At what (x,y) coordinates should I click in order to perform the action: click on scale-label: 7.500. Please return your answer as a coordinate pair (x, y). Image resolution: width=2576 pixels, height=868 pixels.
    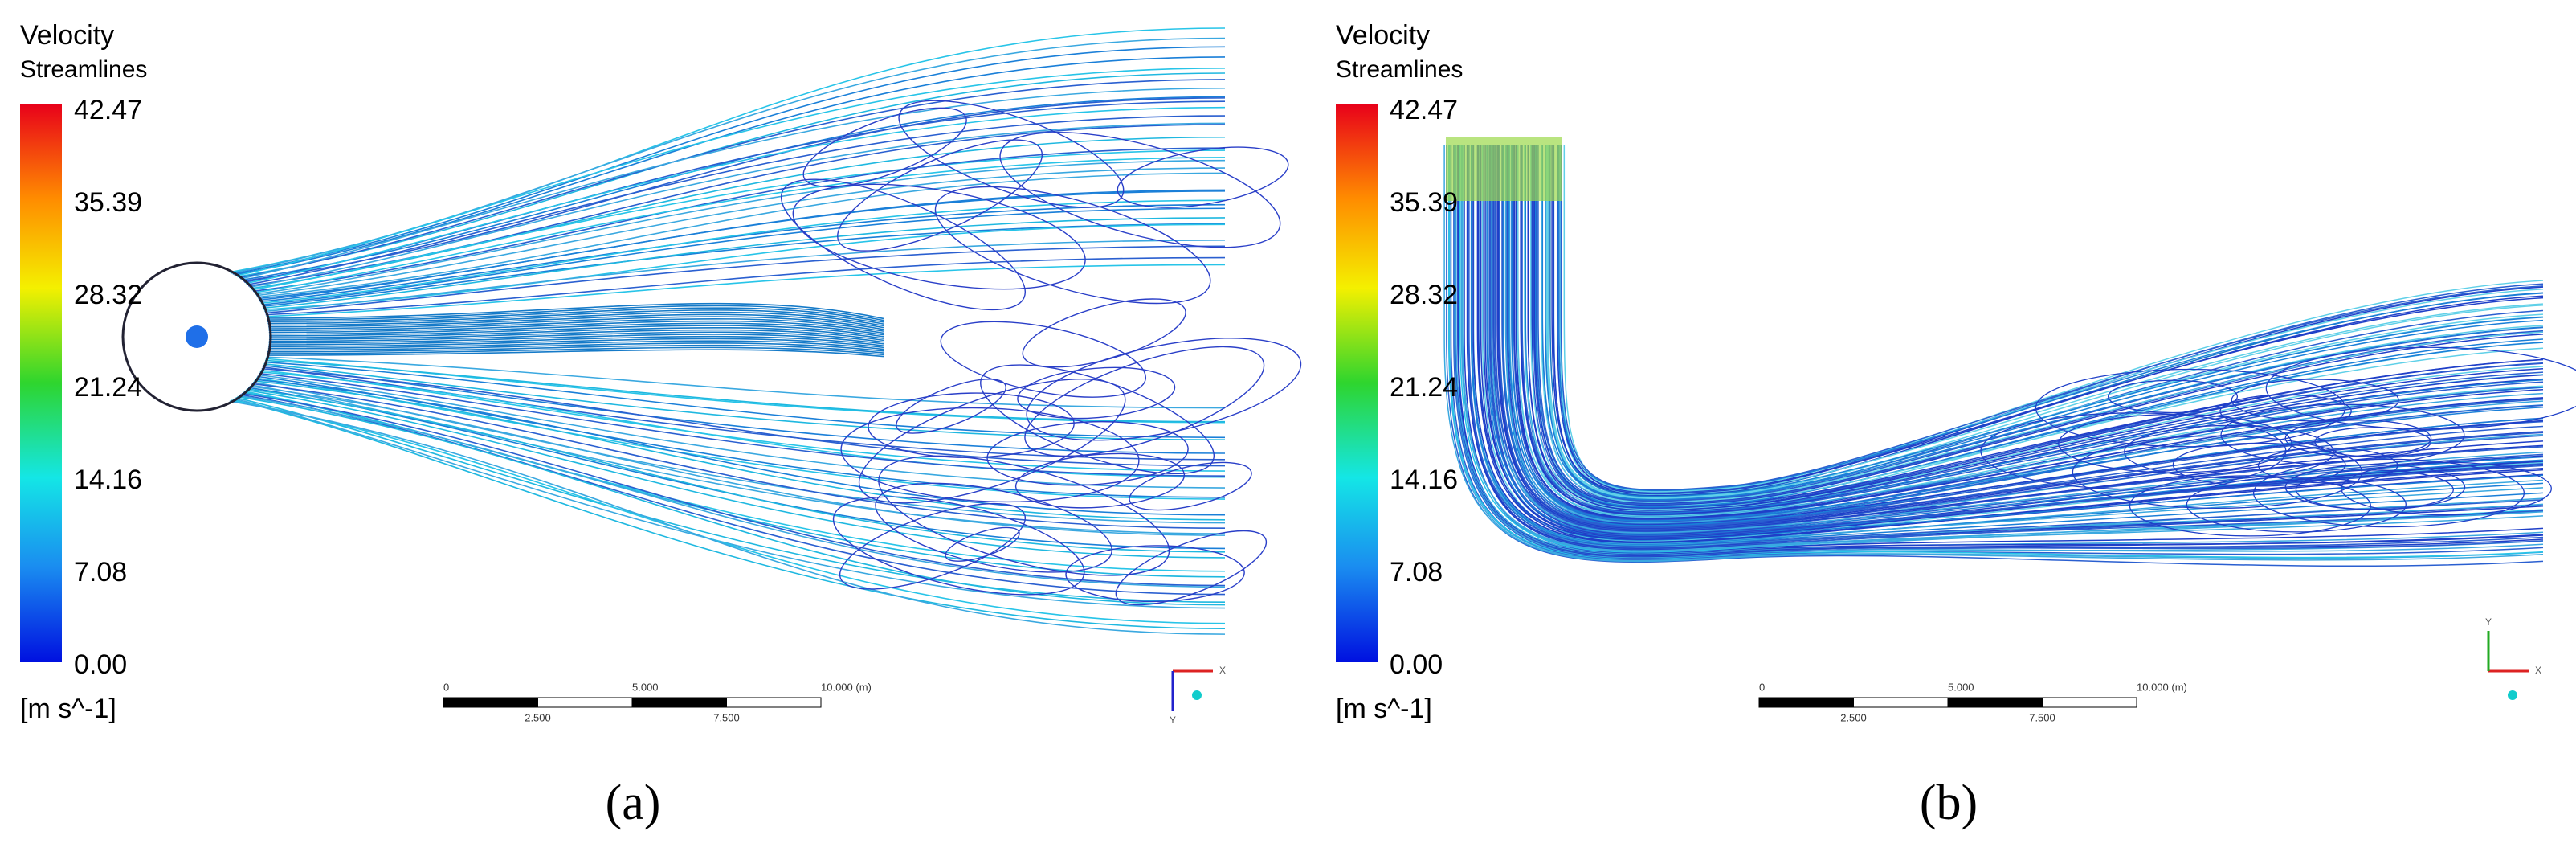
    Looking at the image, I should click on (726, 717).